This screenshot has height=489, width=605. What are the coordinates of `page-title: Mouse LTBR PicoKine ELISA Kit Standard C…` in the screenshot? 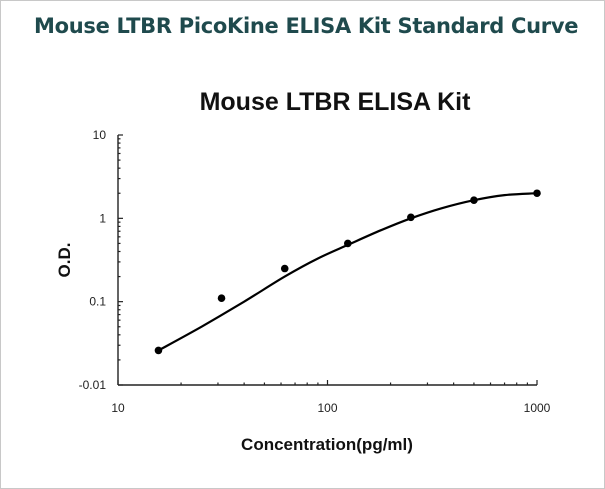 It's located at (306, 26).